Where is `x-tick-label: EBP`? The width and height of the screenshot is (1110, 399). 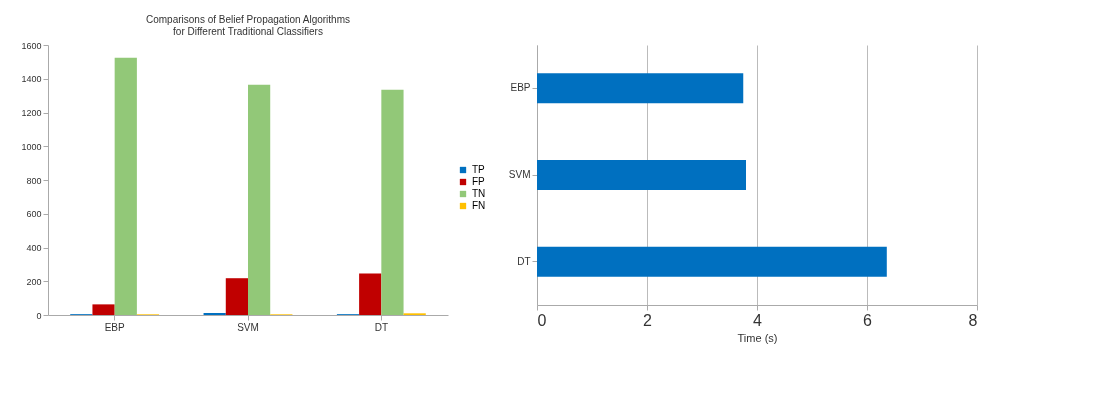 x-tick-label: EBP is located at coordinates (114, 327).